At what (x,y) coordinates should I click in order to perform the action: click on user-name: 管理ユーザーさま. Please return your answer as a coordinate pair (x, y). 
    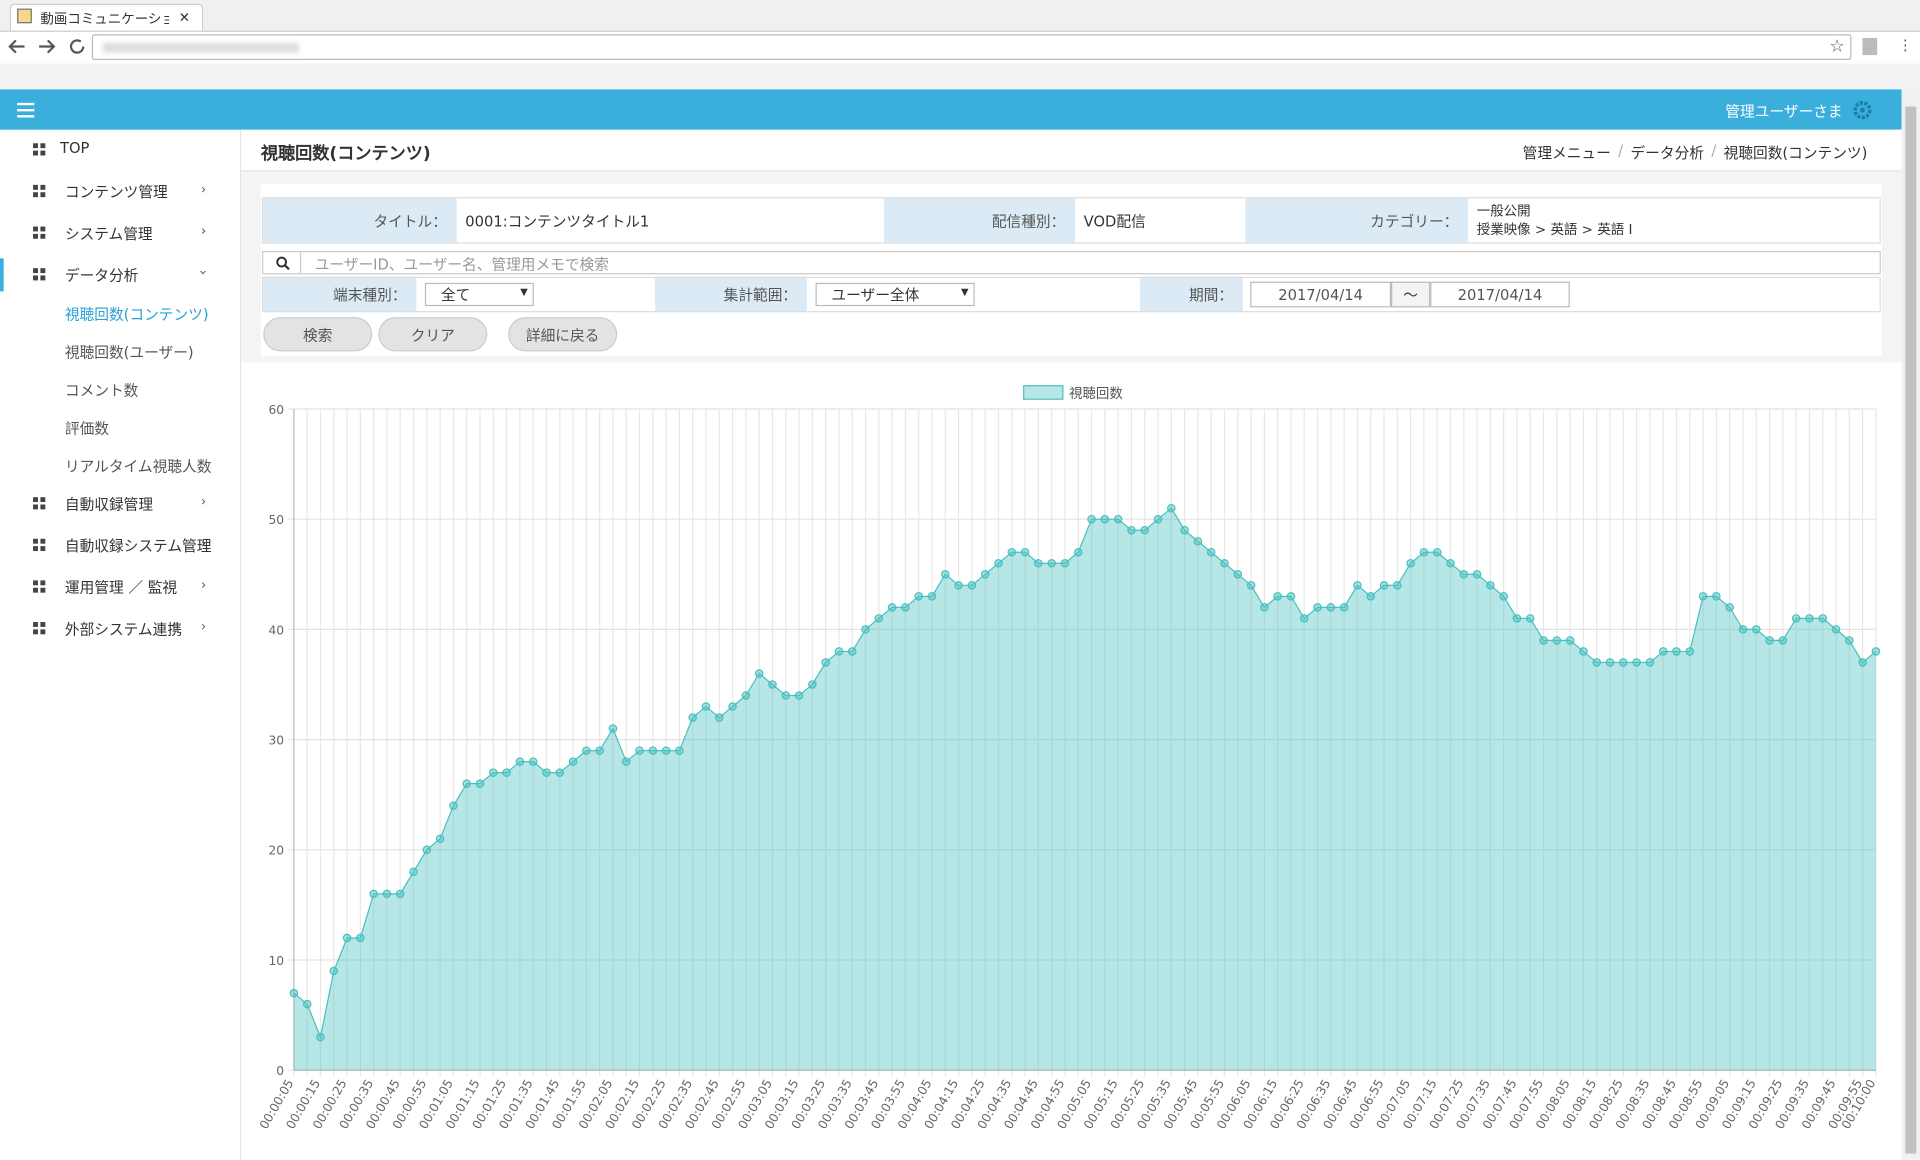
    Looking at the image, I should click on (1784, 111).